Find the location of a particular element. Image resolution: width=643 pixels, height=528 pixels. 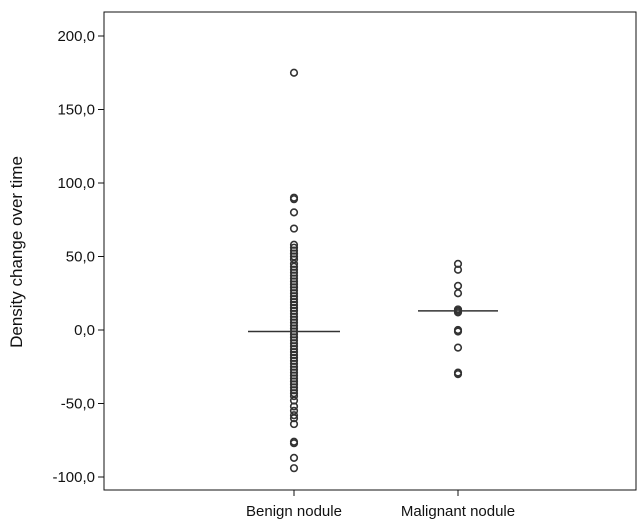

x-category-label: Benign nodule is located at coordinates (294, 511).